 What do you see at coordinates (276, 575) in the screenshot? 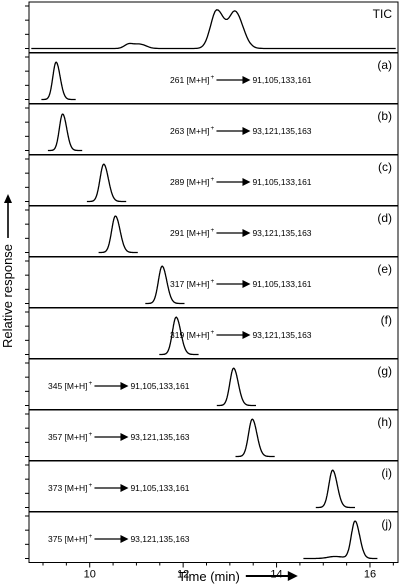
I see `x-tick-label: 14` at bounding box center [276, 575].